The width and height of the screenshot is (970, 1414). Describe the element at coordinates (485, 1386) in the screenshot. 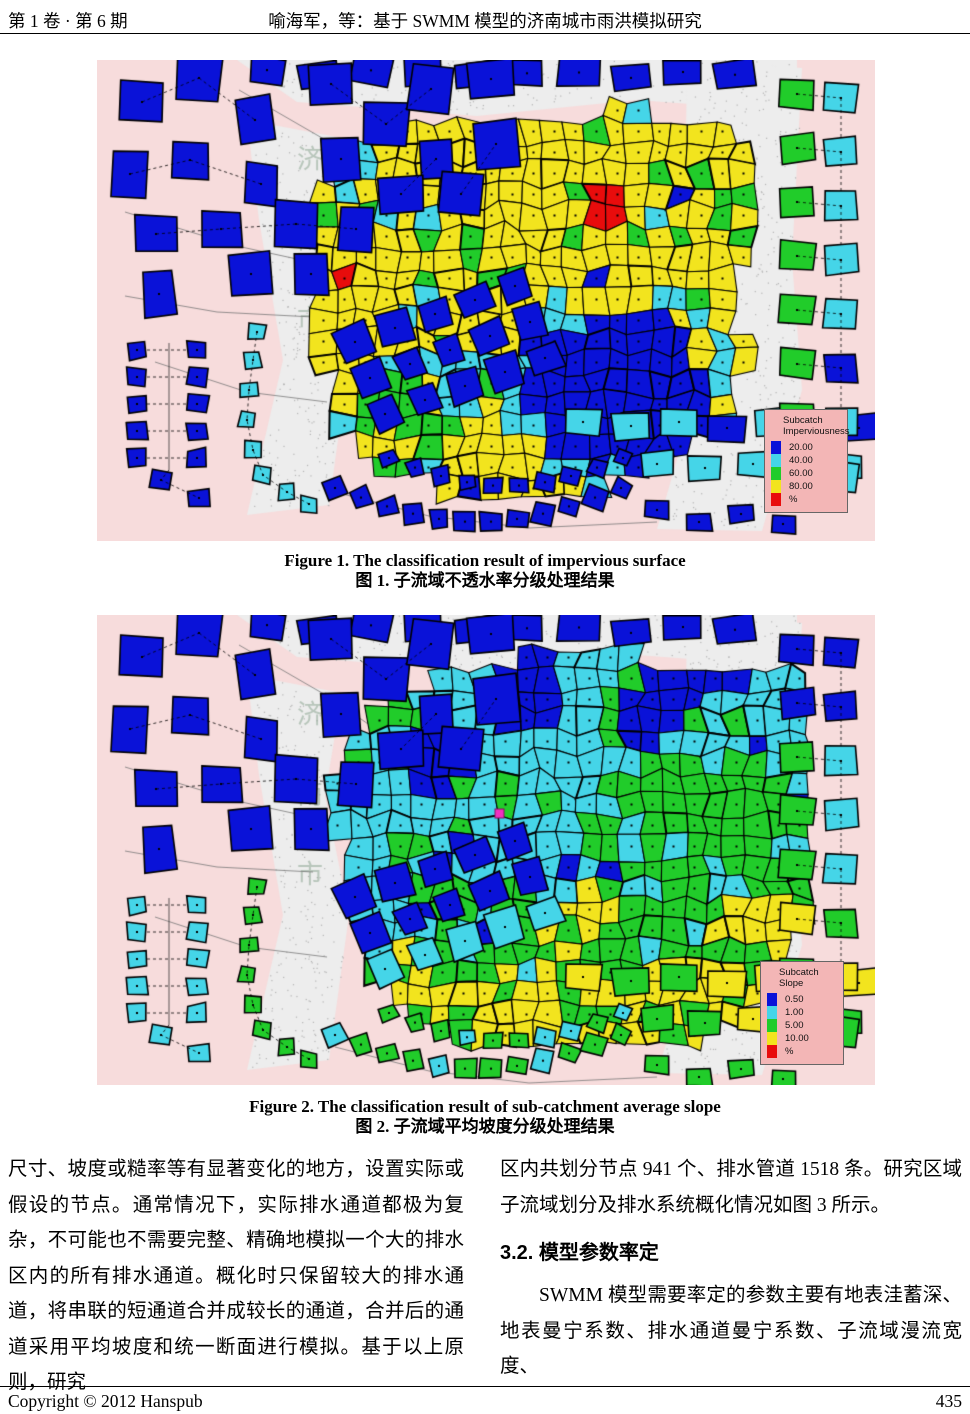

I see `footer-rule` at that location.